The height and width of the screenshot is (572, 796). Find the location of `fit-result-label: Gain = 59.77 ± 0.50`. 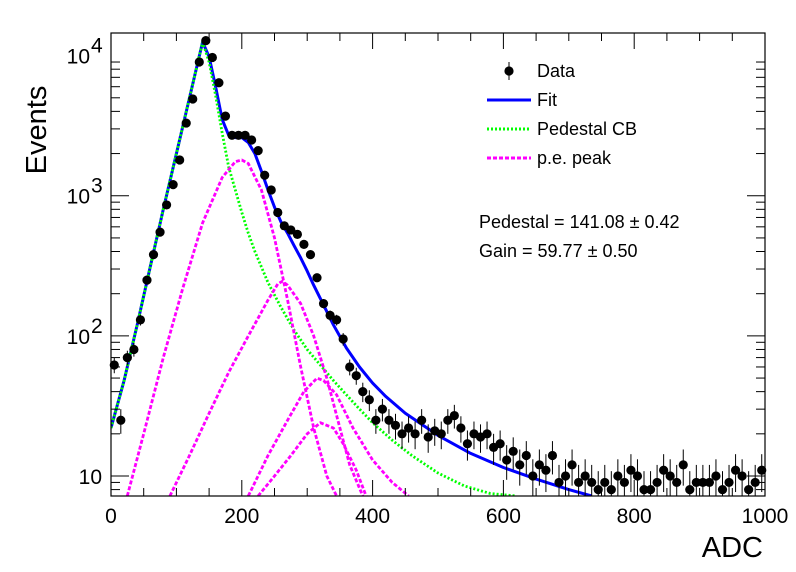

fit-result-label: Gain = 59.77 ± 0.50 is located at coordinates (558, 251).